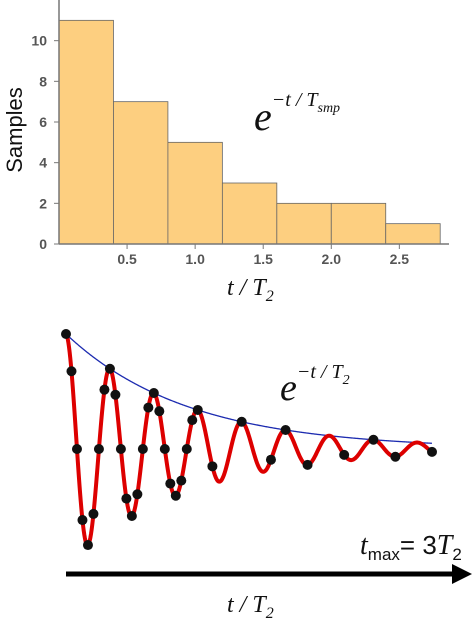  Describe the element at coordinates (39, 41) in the screenshot. I see `histogram-y-tick-label: 10` at that location.